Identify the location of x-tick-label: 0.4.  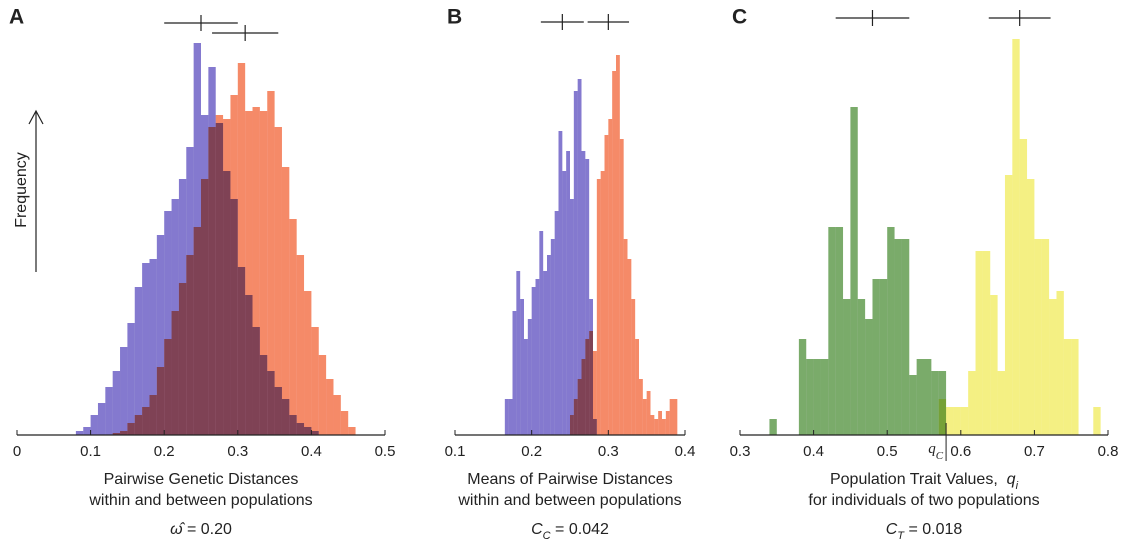
(813, 451).